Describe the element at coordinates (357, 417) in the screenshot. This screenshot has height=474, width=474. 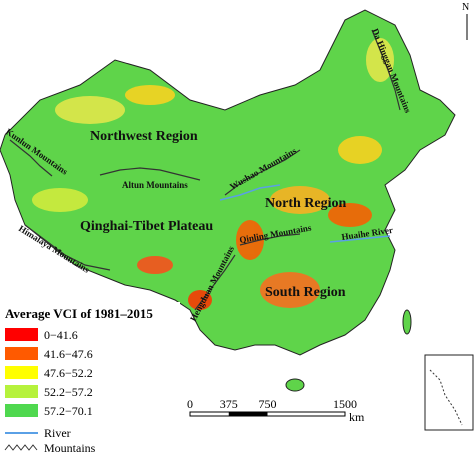
I see `scale-unit: km` at that location.